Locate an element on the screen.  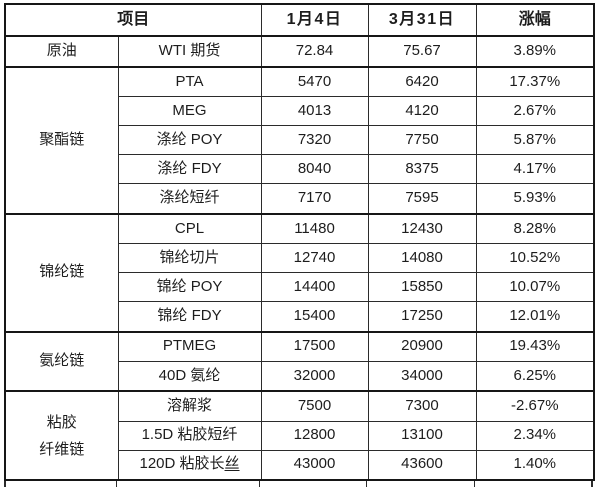
change-cell: 5.93% is located at coordinates (535, 199).